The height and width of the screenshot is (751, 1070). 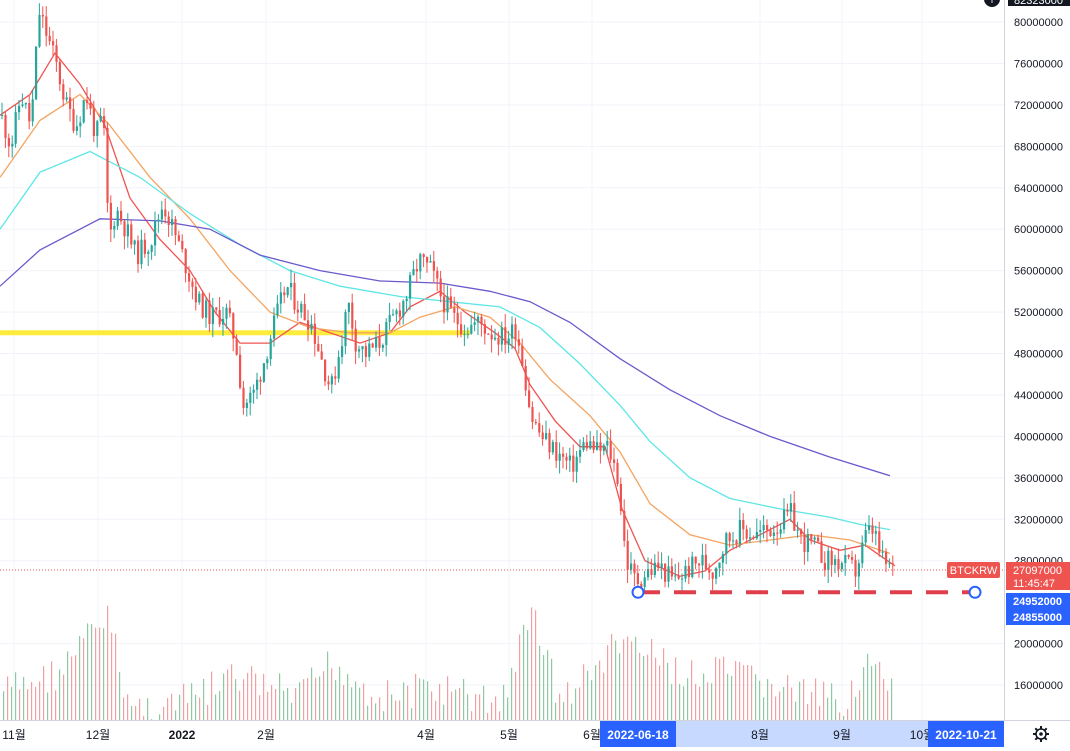 I want to click on price-tick-label: 60000000, so click(x=1038, y=230).